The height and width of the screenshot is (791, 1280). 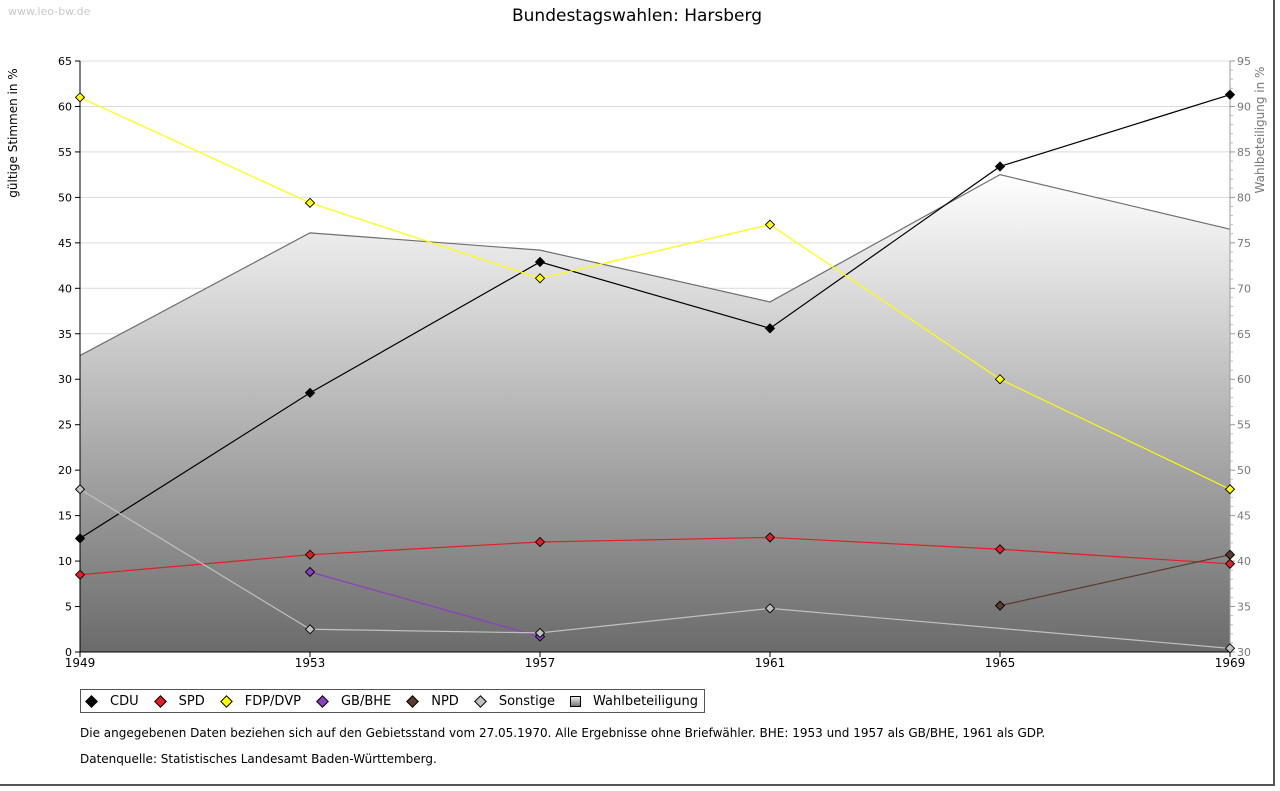 I want to click on y-tick-label: 30, so click(x=65, y=379).